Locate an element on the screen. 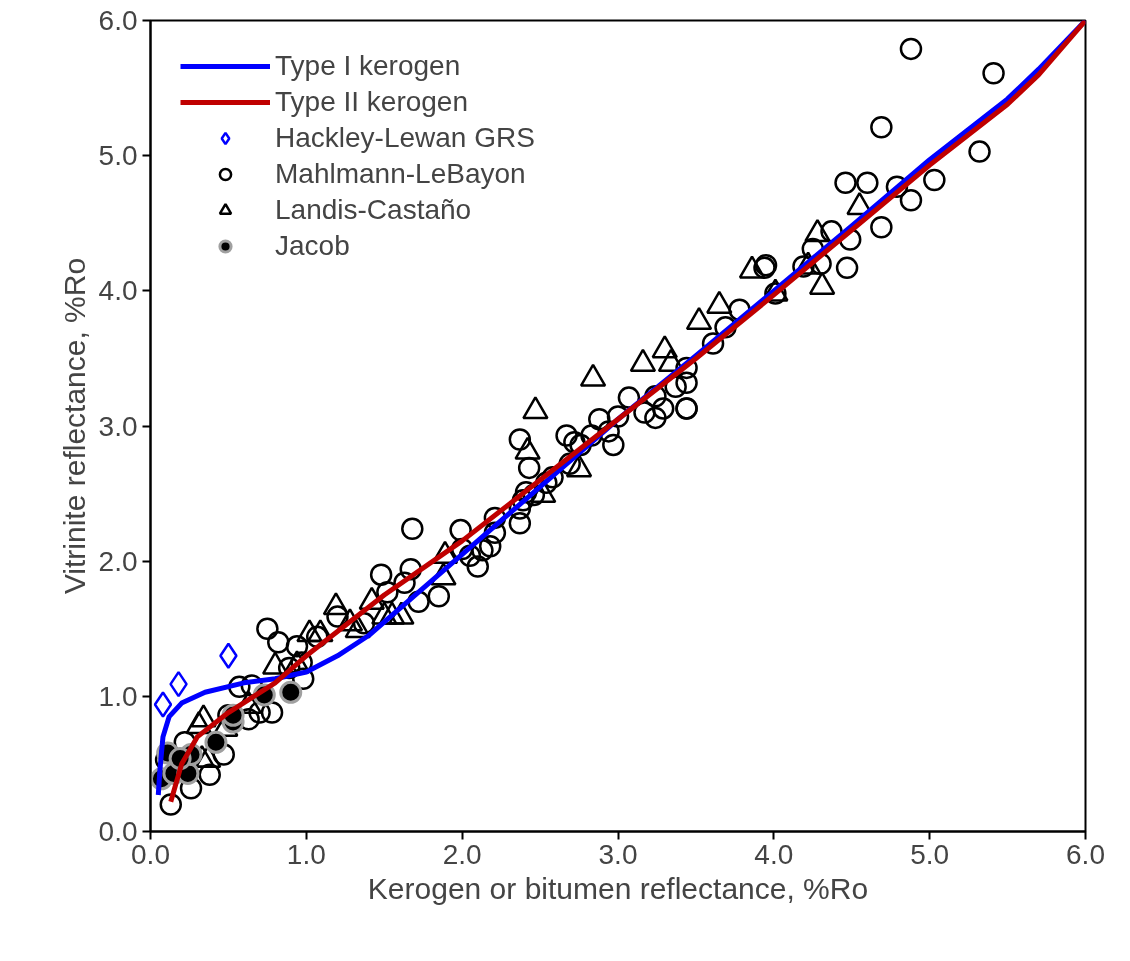 Image resolution: width=1130 pixels, height=961 pixels. x-tick-label: 1.0 is located at coordinates (306, 854).